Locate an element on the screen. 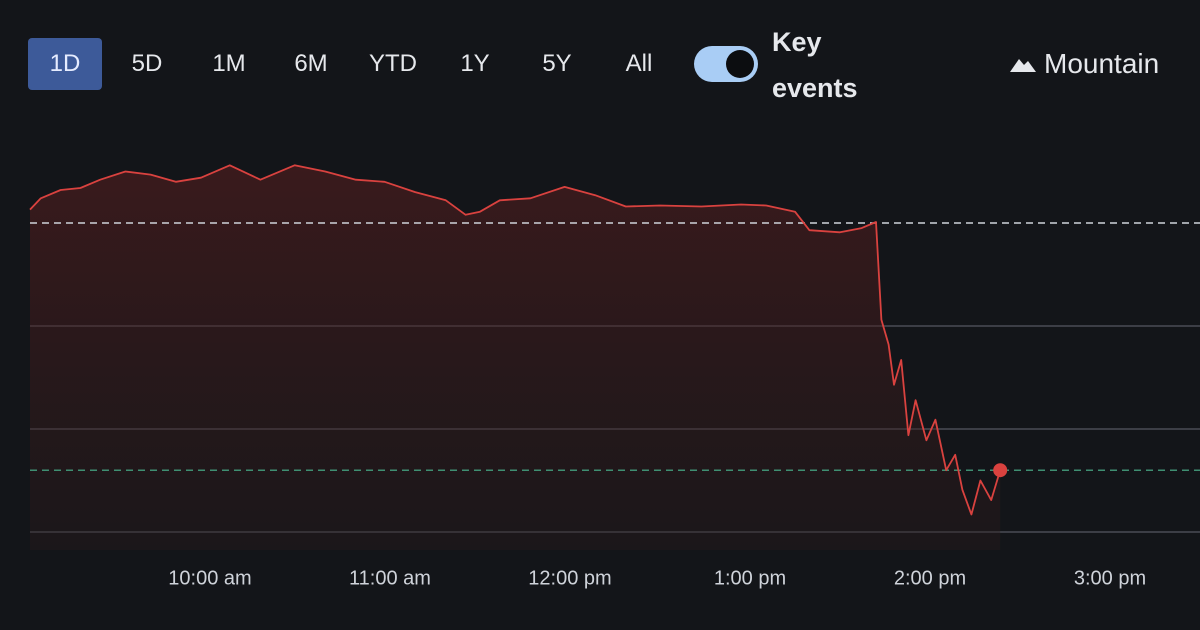 This screenshot has height=630, width=1200. chart-style-menu: Mountain is located at coordinates (1084, 64).